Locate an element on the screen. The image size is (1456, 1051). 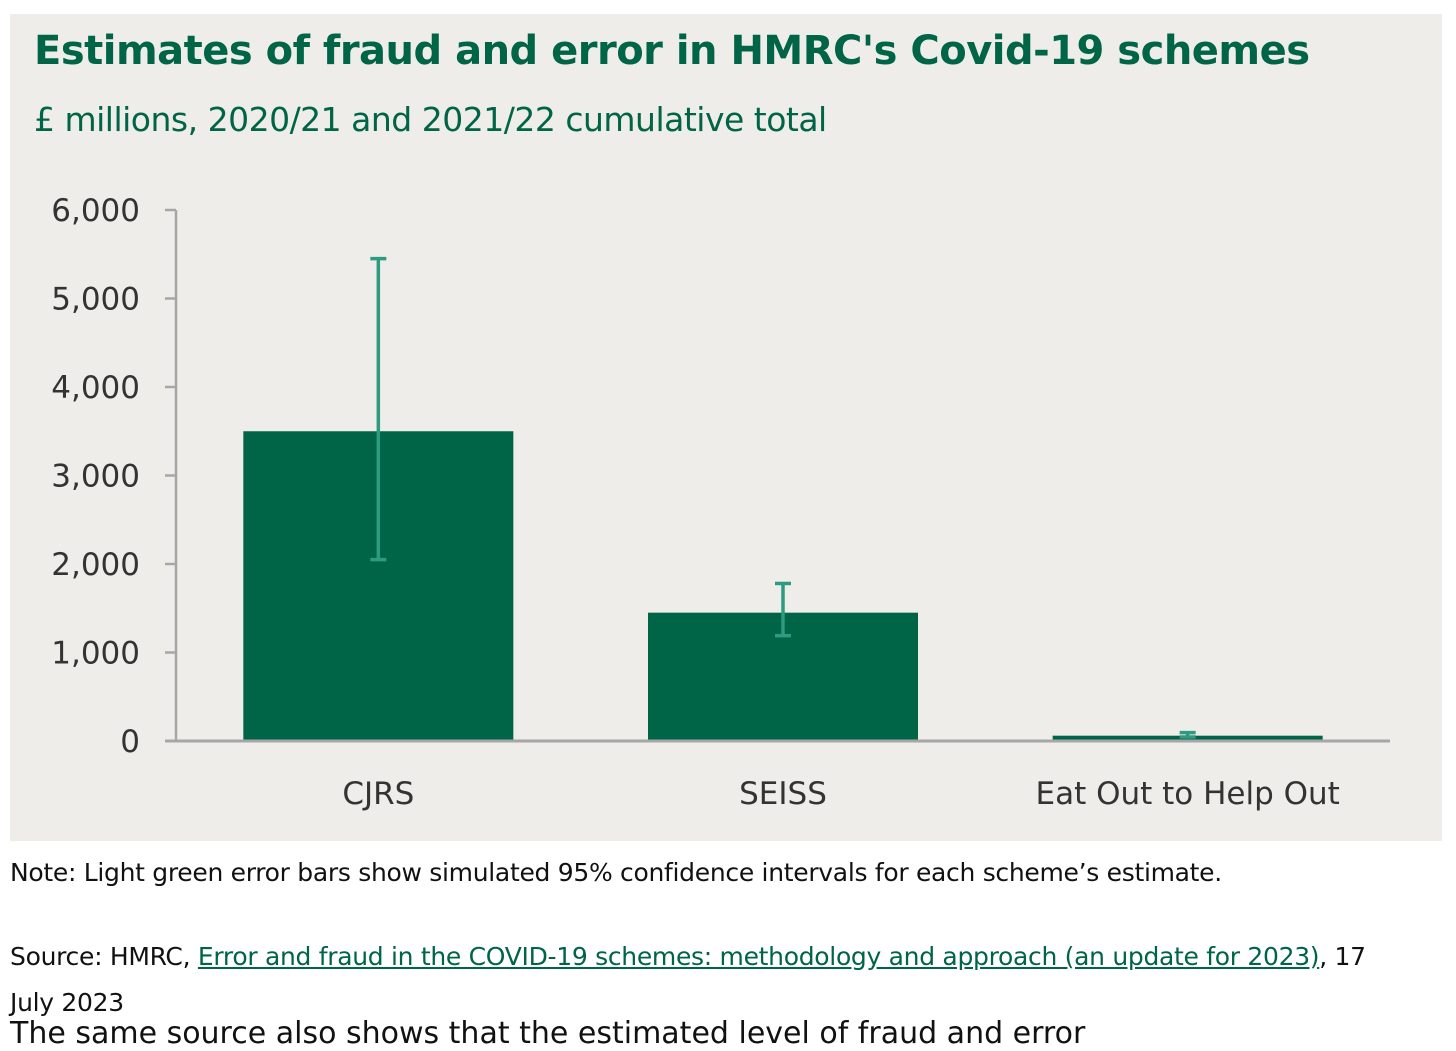
x-tick-label: SEISS is located at coordinates (783, 794).